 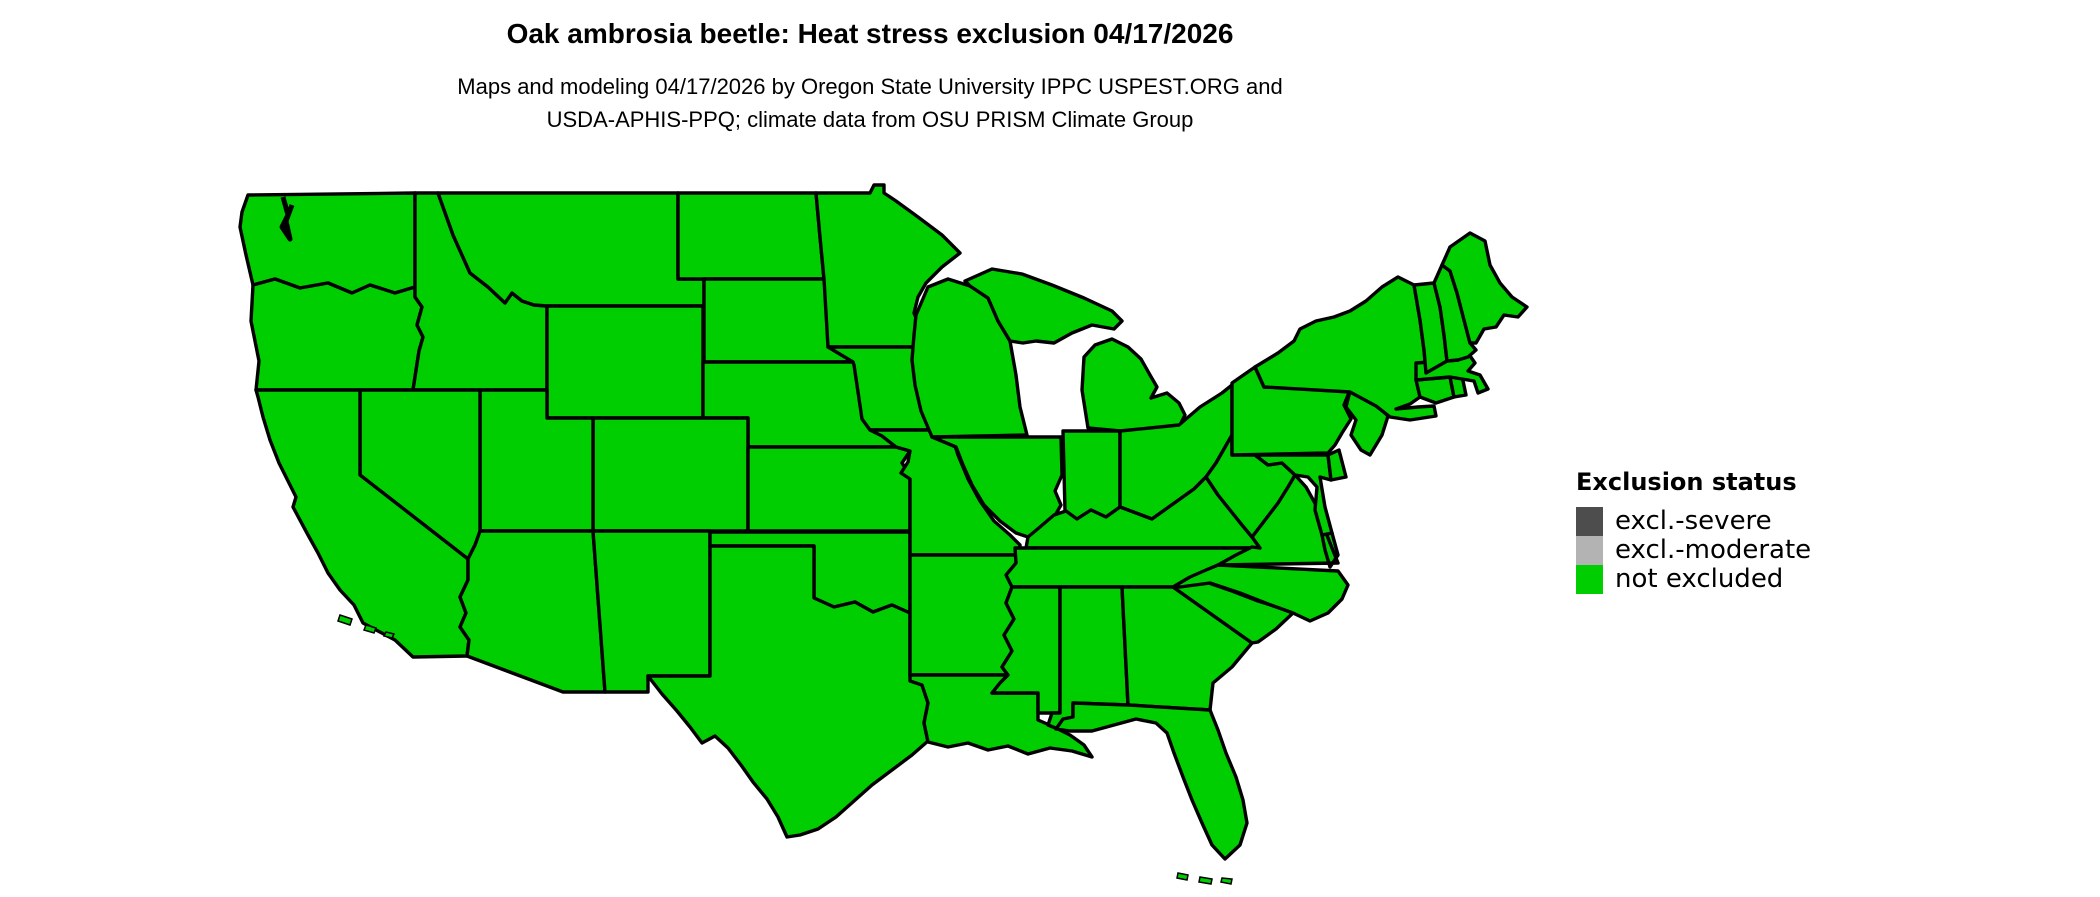 I want to click on state-wisconsin, so click(x=969, y=358).